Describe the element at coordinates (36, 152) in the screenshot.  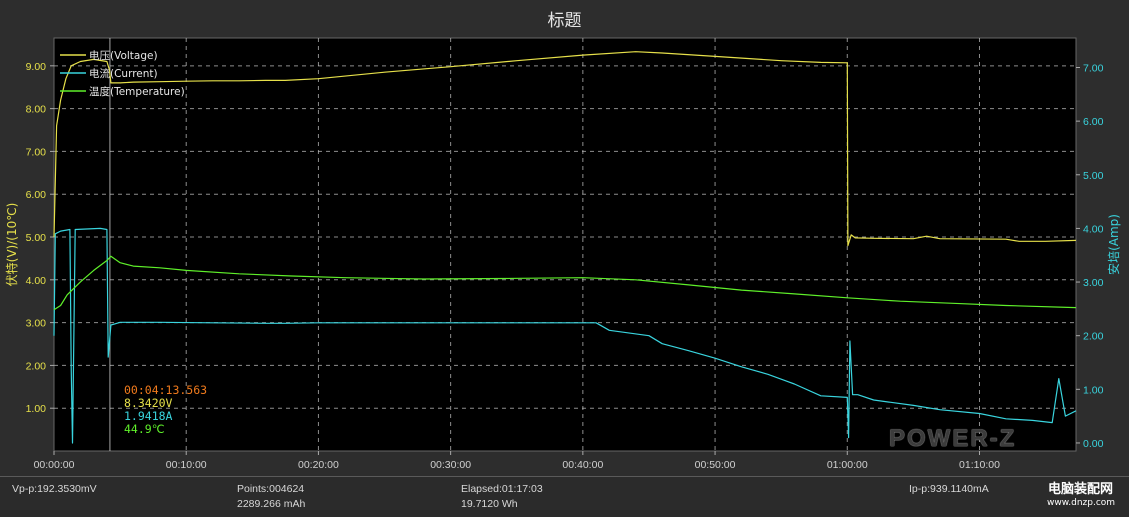
I see `y-left-tick-label: 7.00` at that location.